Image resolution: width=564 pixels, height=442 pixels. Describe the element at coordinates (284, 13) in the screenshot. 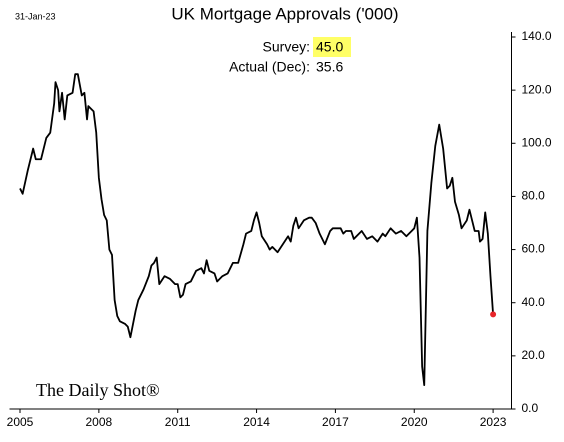

I see `chart-title: UK Mortgage Approvals ('000)` at that location.